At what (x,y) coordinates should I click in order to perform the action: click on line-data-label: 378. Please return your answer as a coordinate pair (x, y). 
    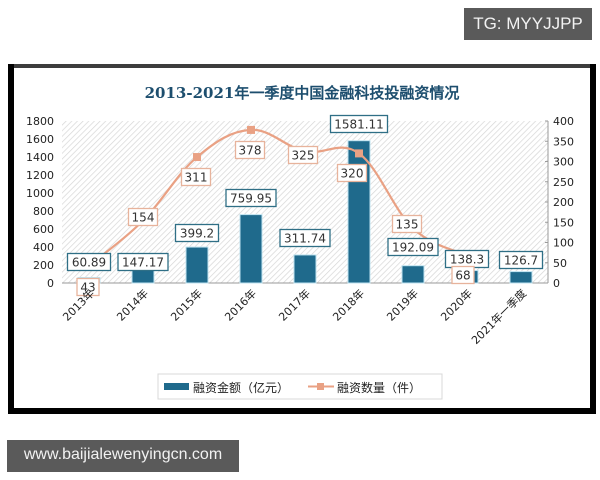
    Looking at the image, I should click on (250, 151).